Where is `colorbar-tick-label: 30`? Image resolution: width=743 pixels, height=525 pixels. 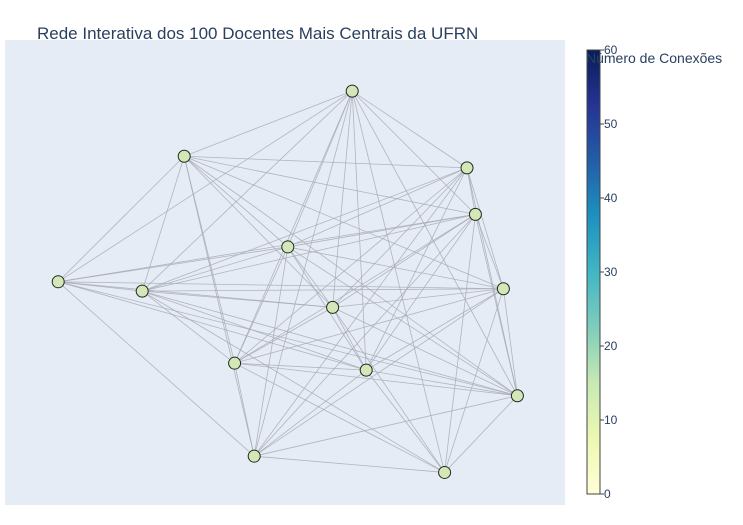 colorbar-tick-label: 30 is located at coordinates (611, 272).